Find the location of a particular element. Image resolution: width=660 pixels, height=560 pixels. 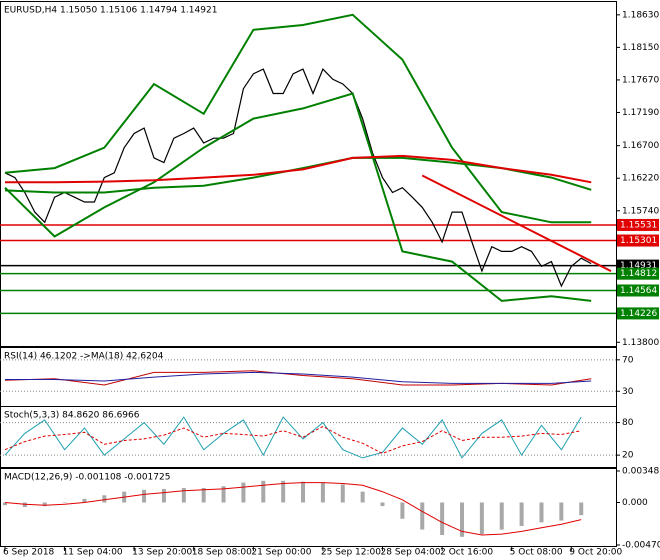

level-label: 1.15531 is located at coordinates (638, 225).